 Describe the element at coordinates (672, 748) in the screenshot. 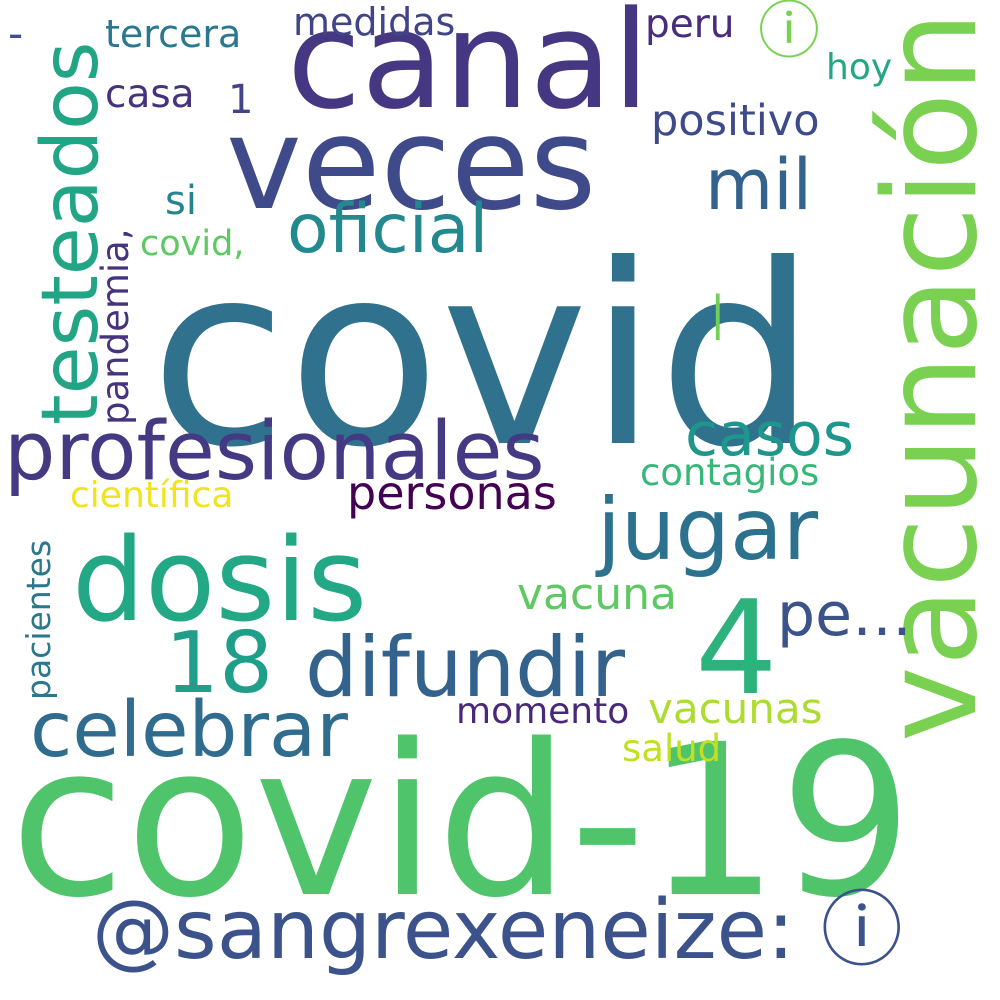

I see `word-salud: salud` at that location.